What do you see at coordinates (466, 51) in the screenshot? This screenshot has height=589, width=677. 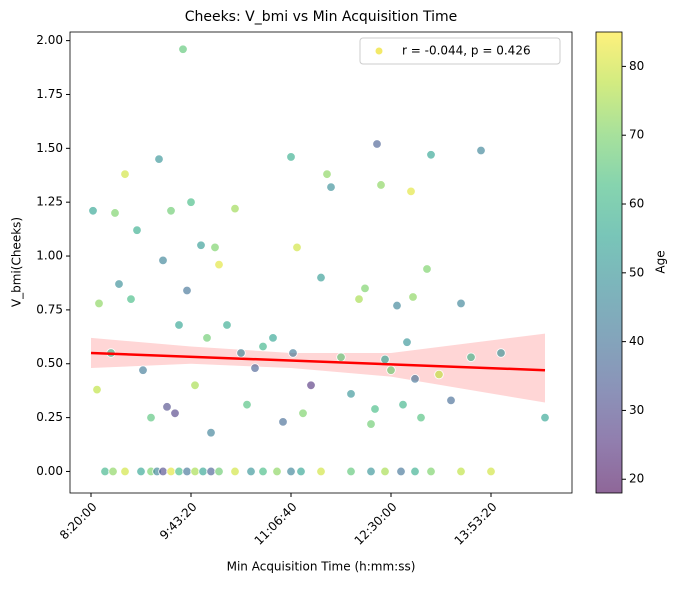 I see `legend-label: r = -0.044, p = 0.426` at bounding box center [466, 51].